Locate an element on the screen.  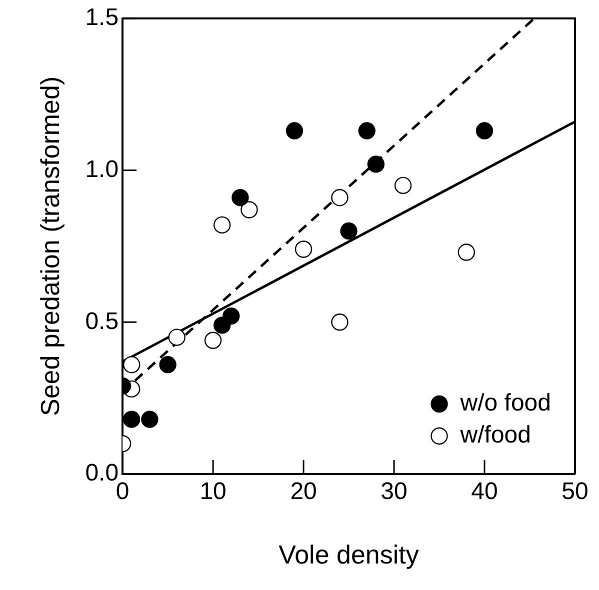
legend-label: w/o food is located at coordinates (505, 403).